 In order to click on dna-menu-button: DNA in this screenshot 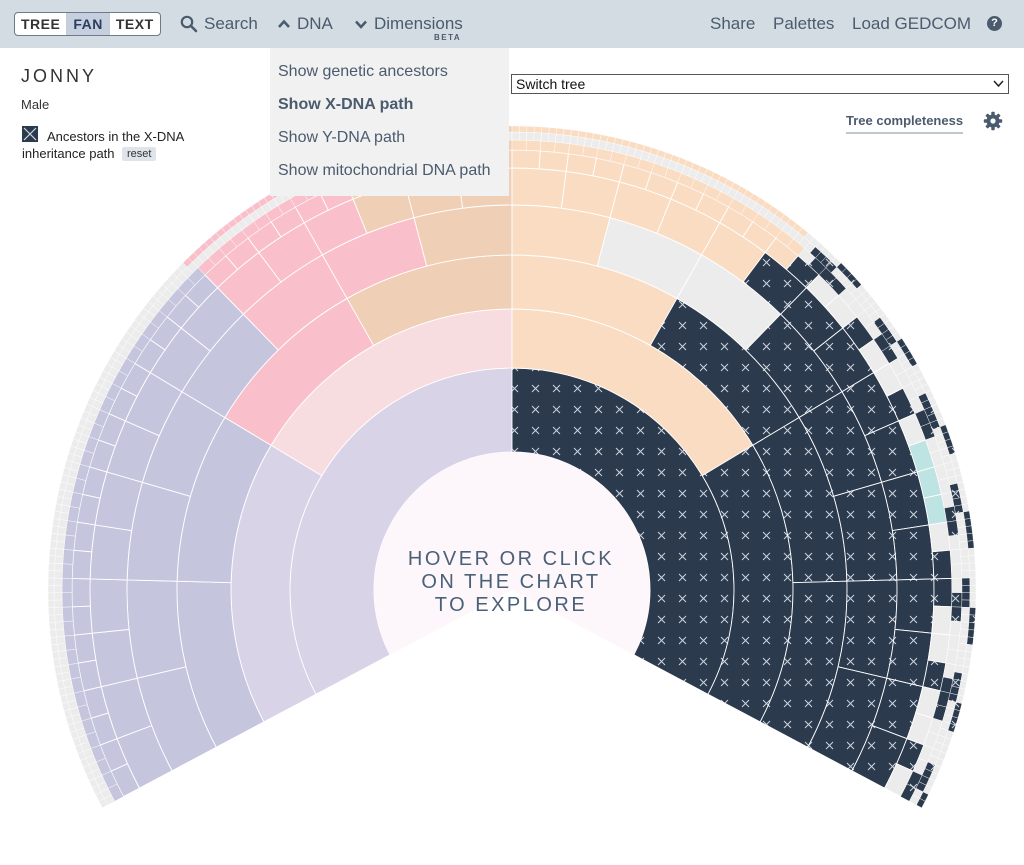, I will do `click(305, 24)`.